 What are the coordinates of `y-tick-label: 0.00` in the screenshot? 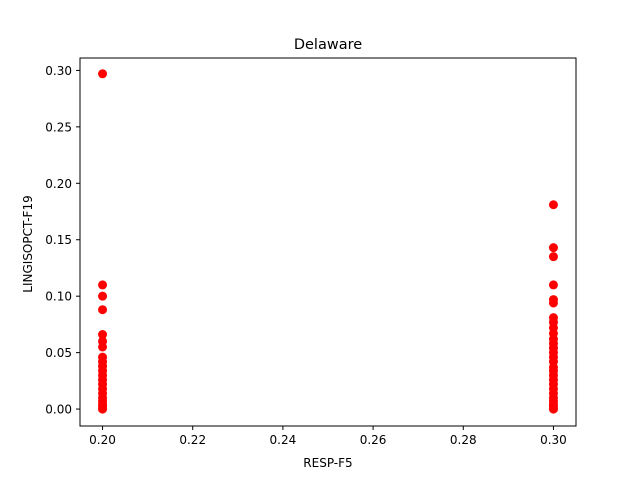 It's located at (58, 410).